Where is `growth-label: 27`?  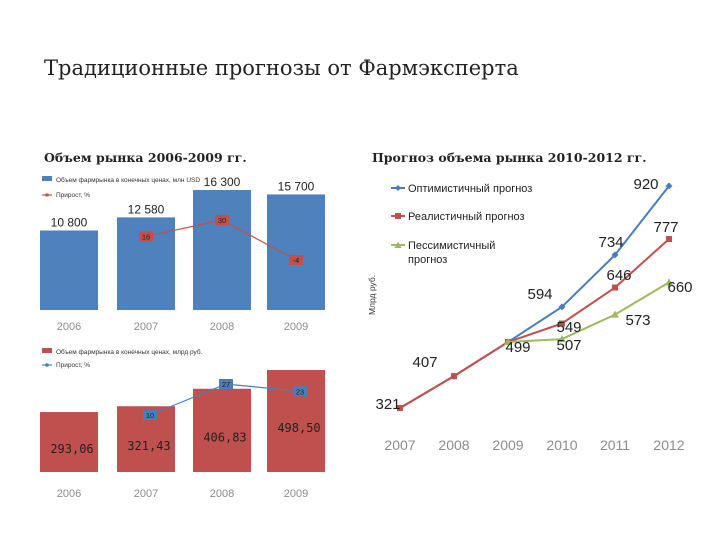
growth-label: 27 is located at coordinates (226, 384).